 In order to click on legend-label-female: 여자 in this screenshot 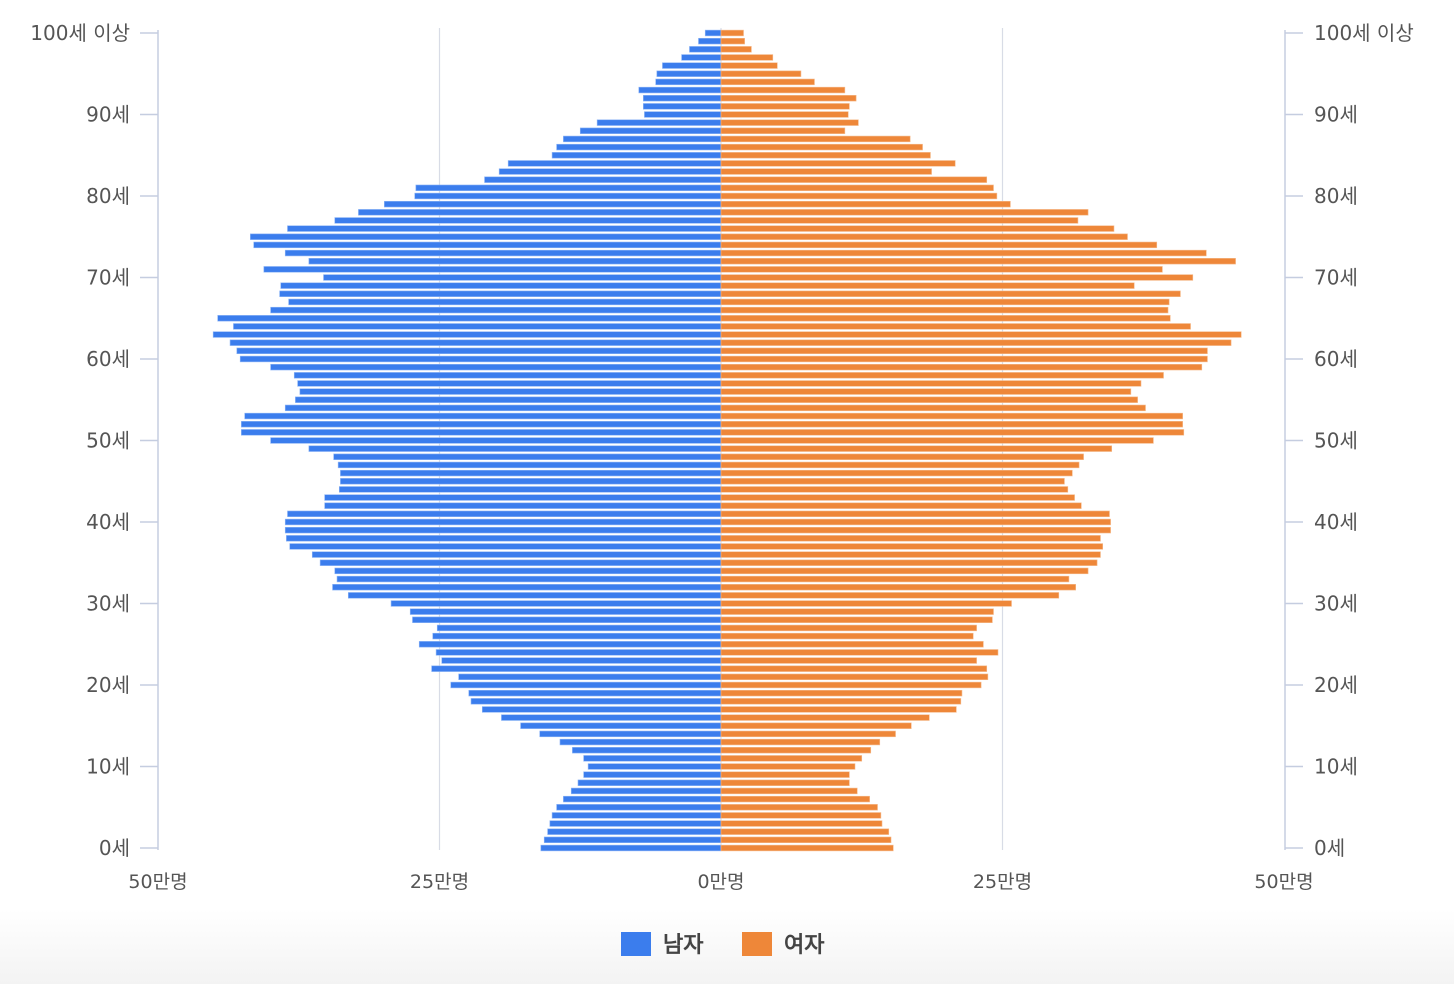, I will do `click(804, 945)`.